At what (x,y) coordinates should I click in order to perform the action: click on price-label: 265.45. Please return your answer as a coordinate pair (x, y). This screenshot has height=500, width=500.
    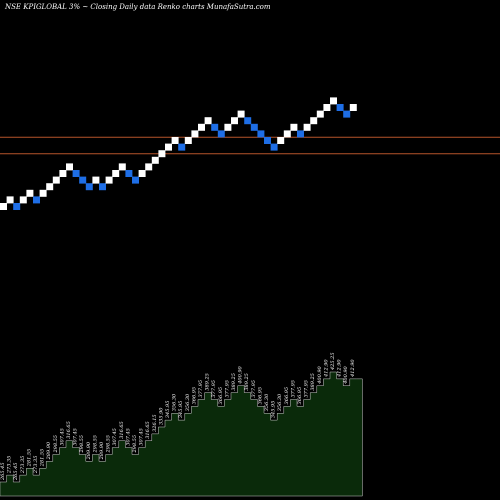
    Looking at the image, I should click on (16, 472).